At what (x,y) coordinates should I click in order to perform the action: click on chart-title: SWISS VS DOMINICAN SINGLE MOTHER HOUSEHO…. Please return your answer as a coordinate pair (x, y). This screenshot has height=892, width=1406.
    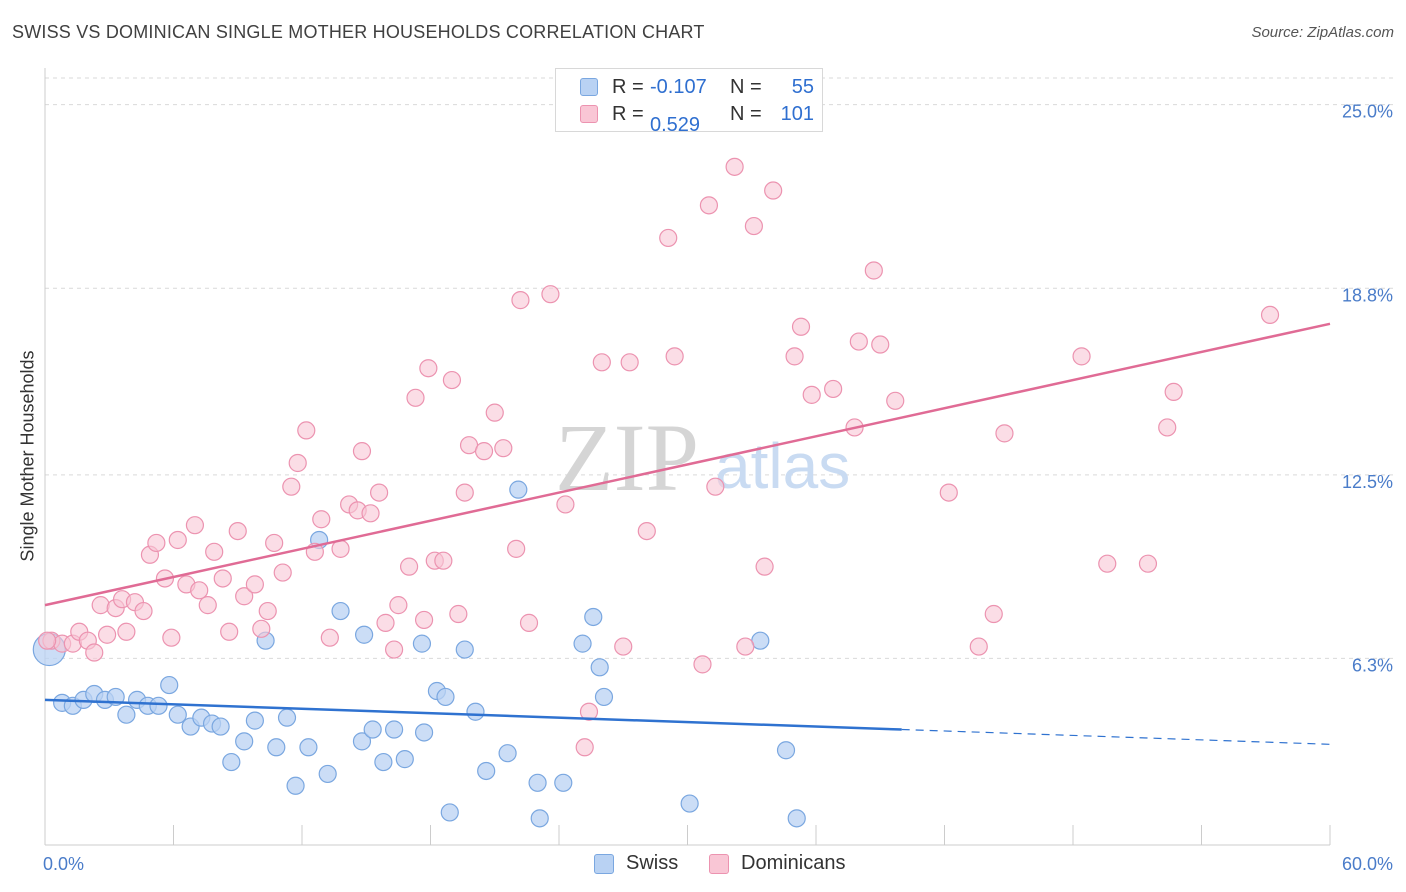
    Looking at the image, I should click on (358, 32).